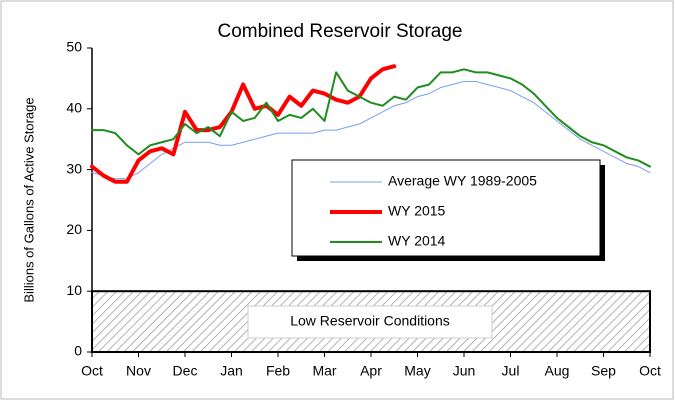 The image size is (675, 404). I want to click on legend, so click(446, 208).